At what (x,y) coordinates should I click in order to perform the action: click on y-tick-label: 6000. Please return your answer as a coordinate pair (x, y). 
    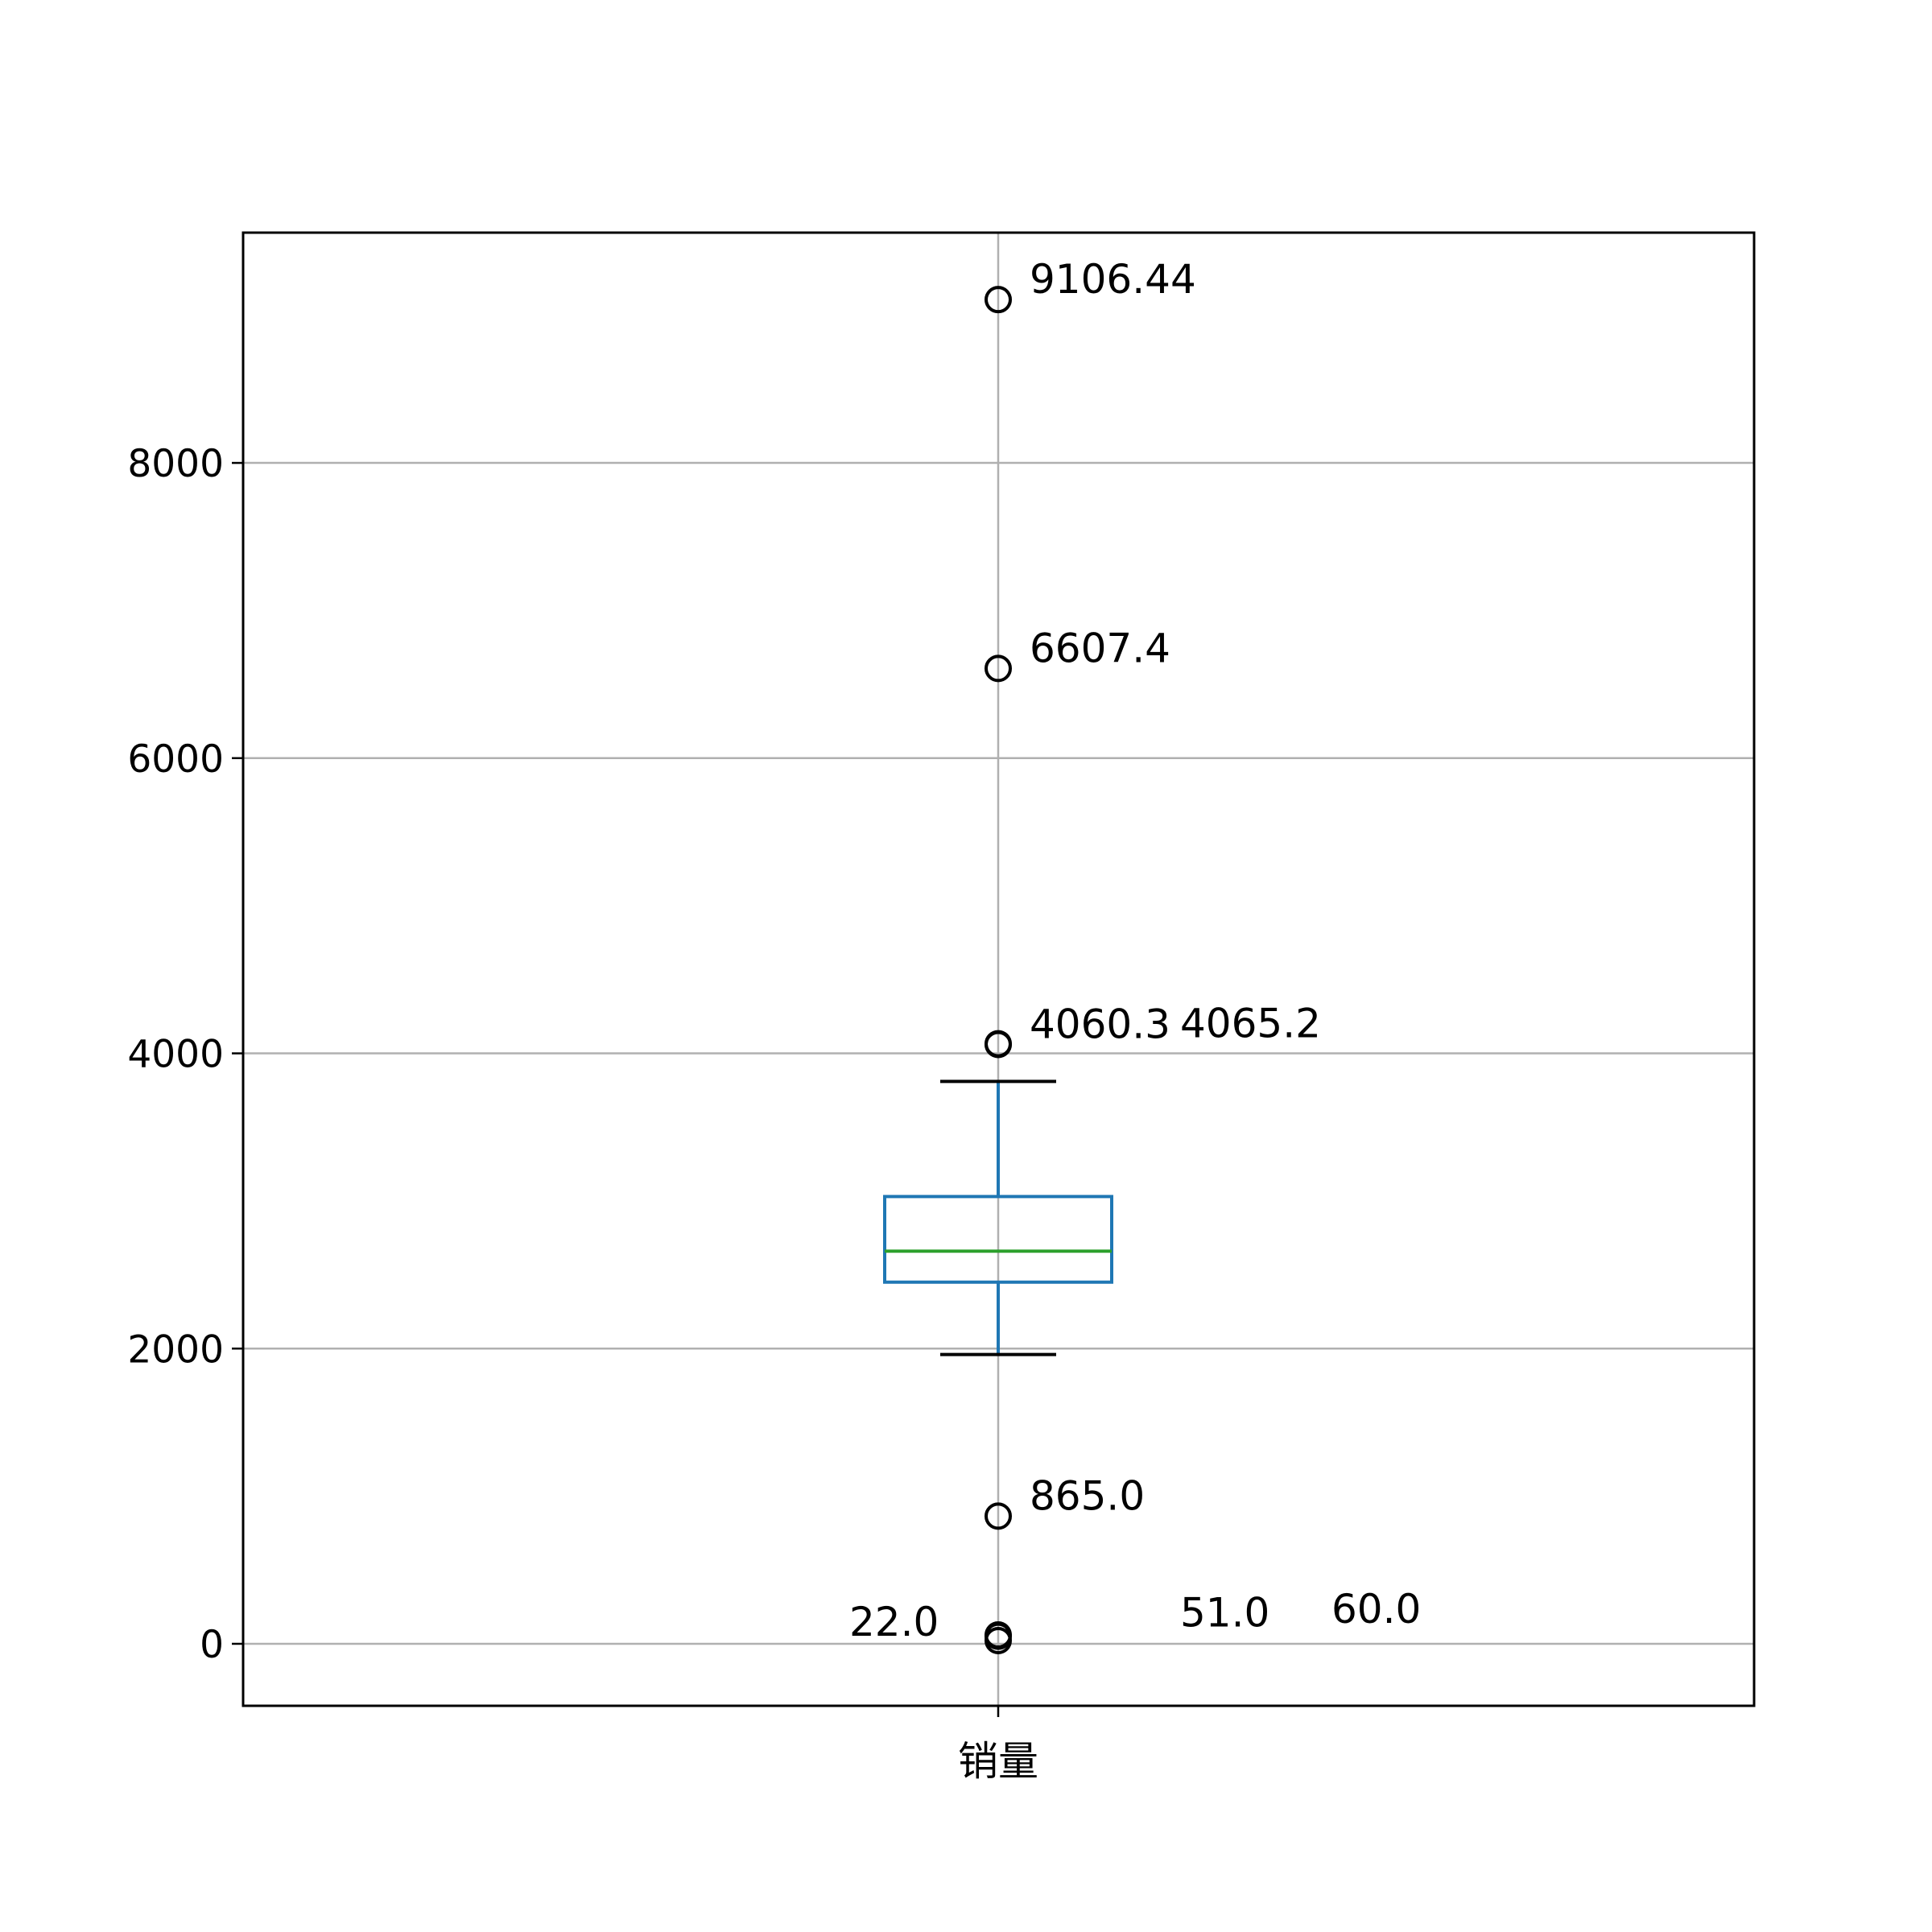
    Looking at the image, I should click on (175, 759).